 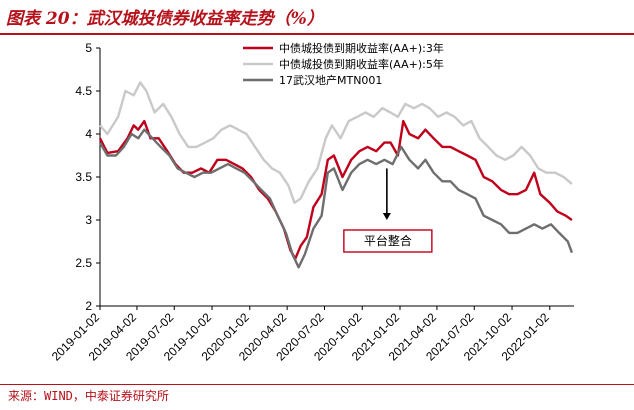 What do you see at coordinates (88, 48) in the screenshot?
I see `y-tick-label: 5` at bounding box center [88, 48].